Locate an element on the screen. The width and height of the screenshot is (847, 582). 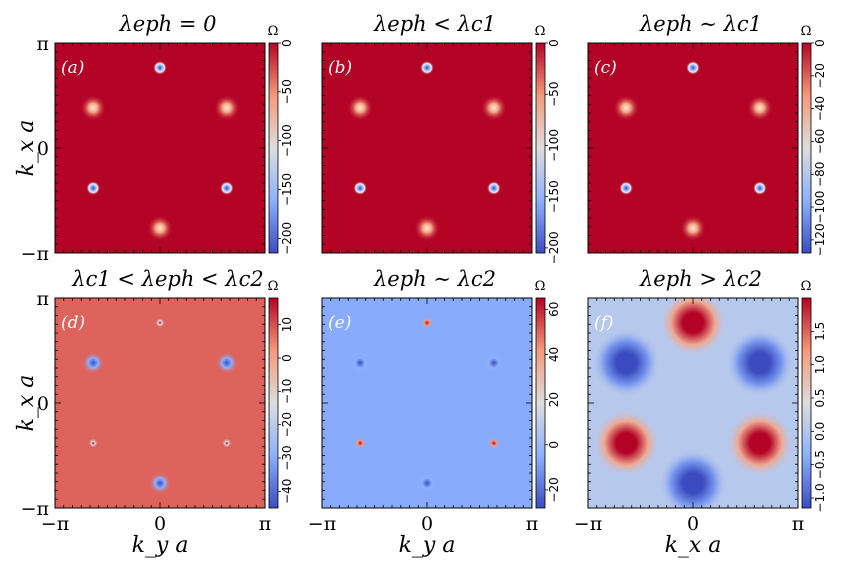
panel-c: λeph ∼ λc1 (c) Ω0 −20 −40 −60 −80 −100−120 is located at coordinates (707, 134).